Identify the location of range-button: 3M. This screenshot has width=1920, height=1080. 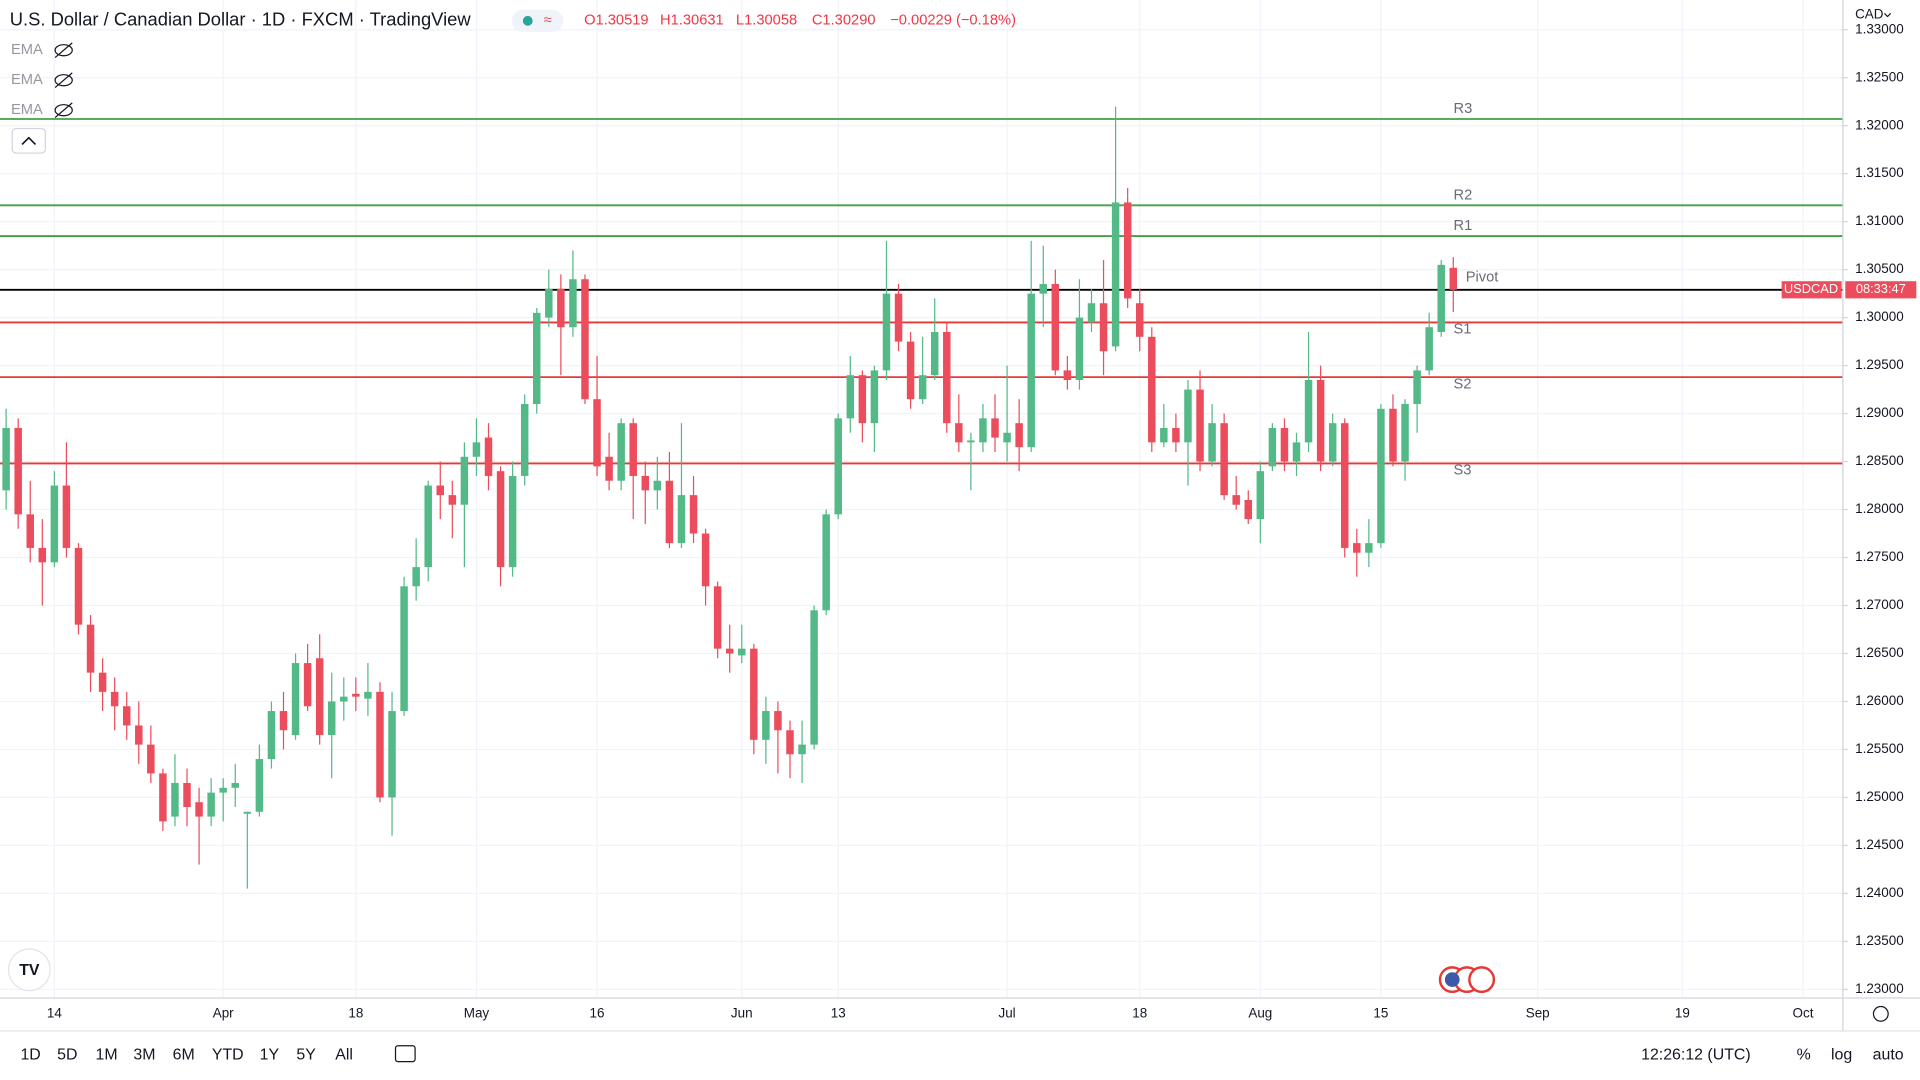
(144, 1055).